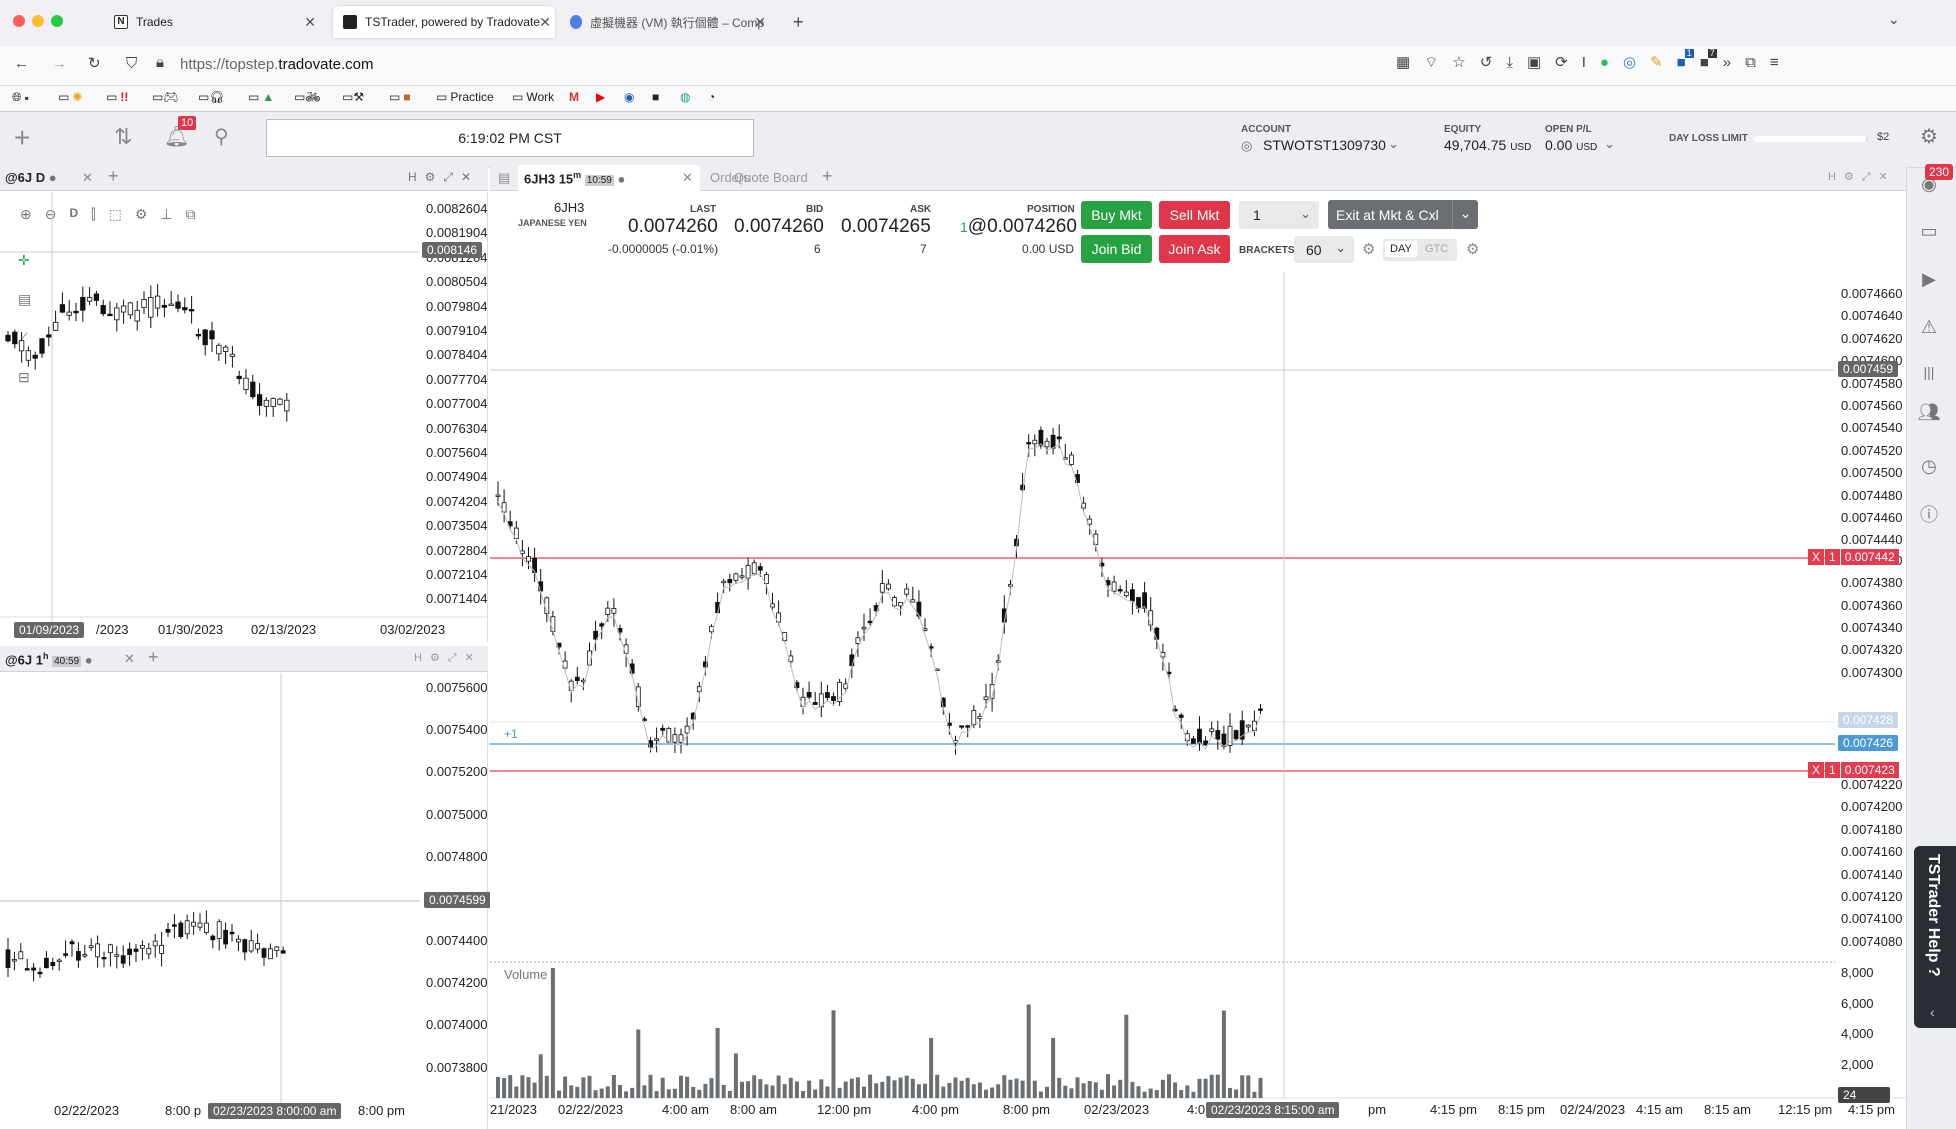 The image size is (1956, 1129). I want to click on users-icon: 👥︎, so click(1929, 411).